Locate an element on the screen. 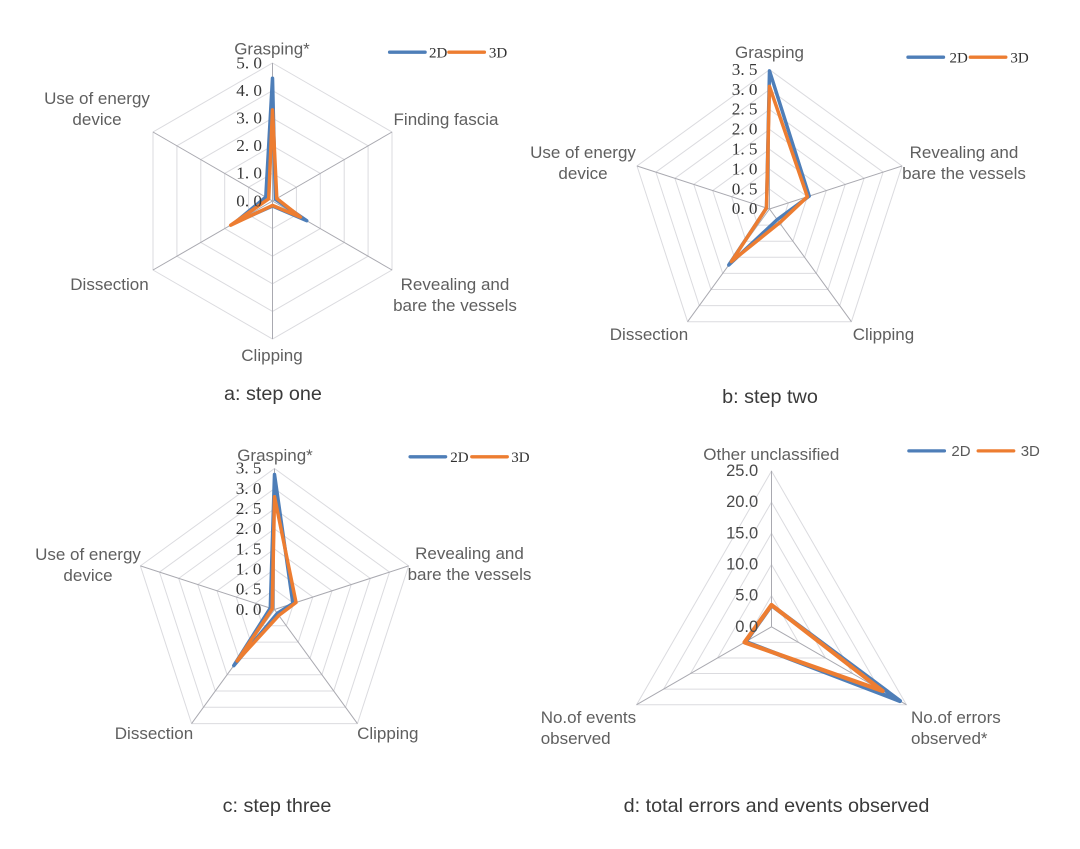 The image size is (1080, 849). svg-text: 15.0 is located at coordinates (742, 533).